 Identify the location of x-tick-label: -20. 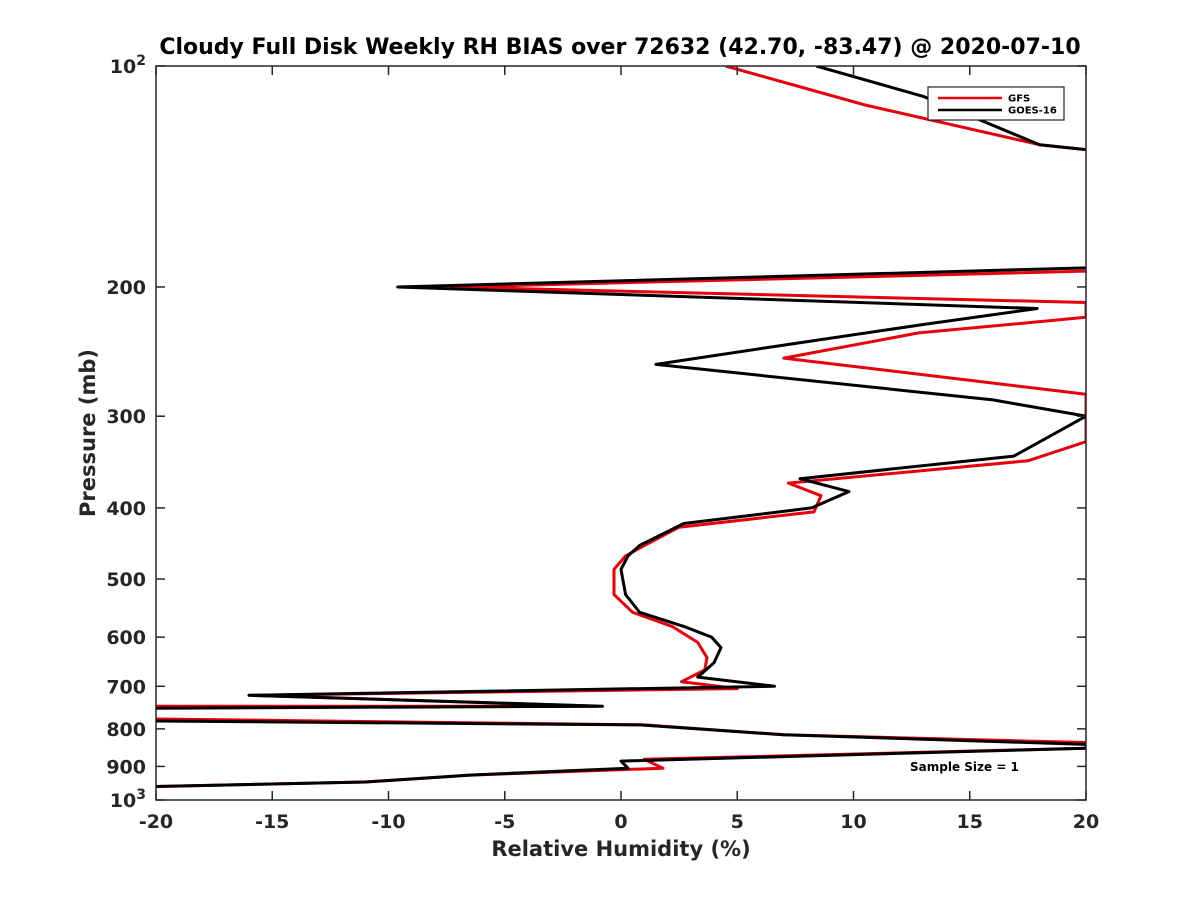
(156, 822).